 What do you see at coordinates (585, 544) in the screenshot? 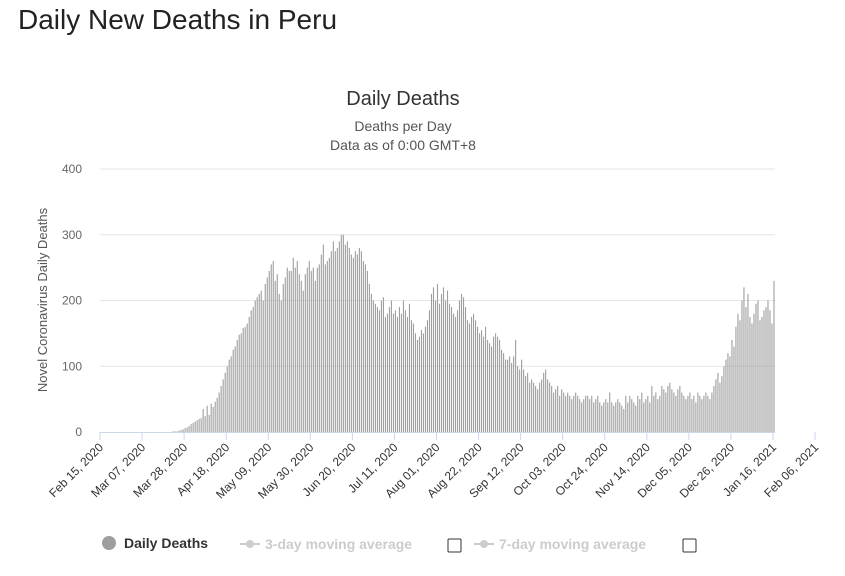
I see `legend-item-7-day-average: 7-day moving average` at bounding box center [585, 544].